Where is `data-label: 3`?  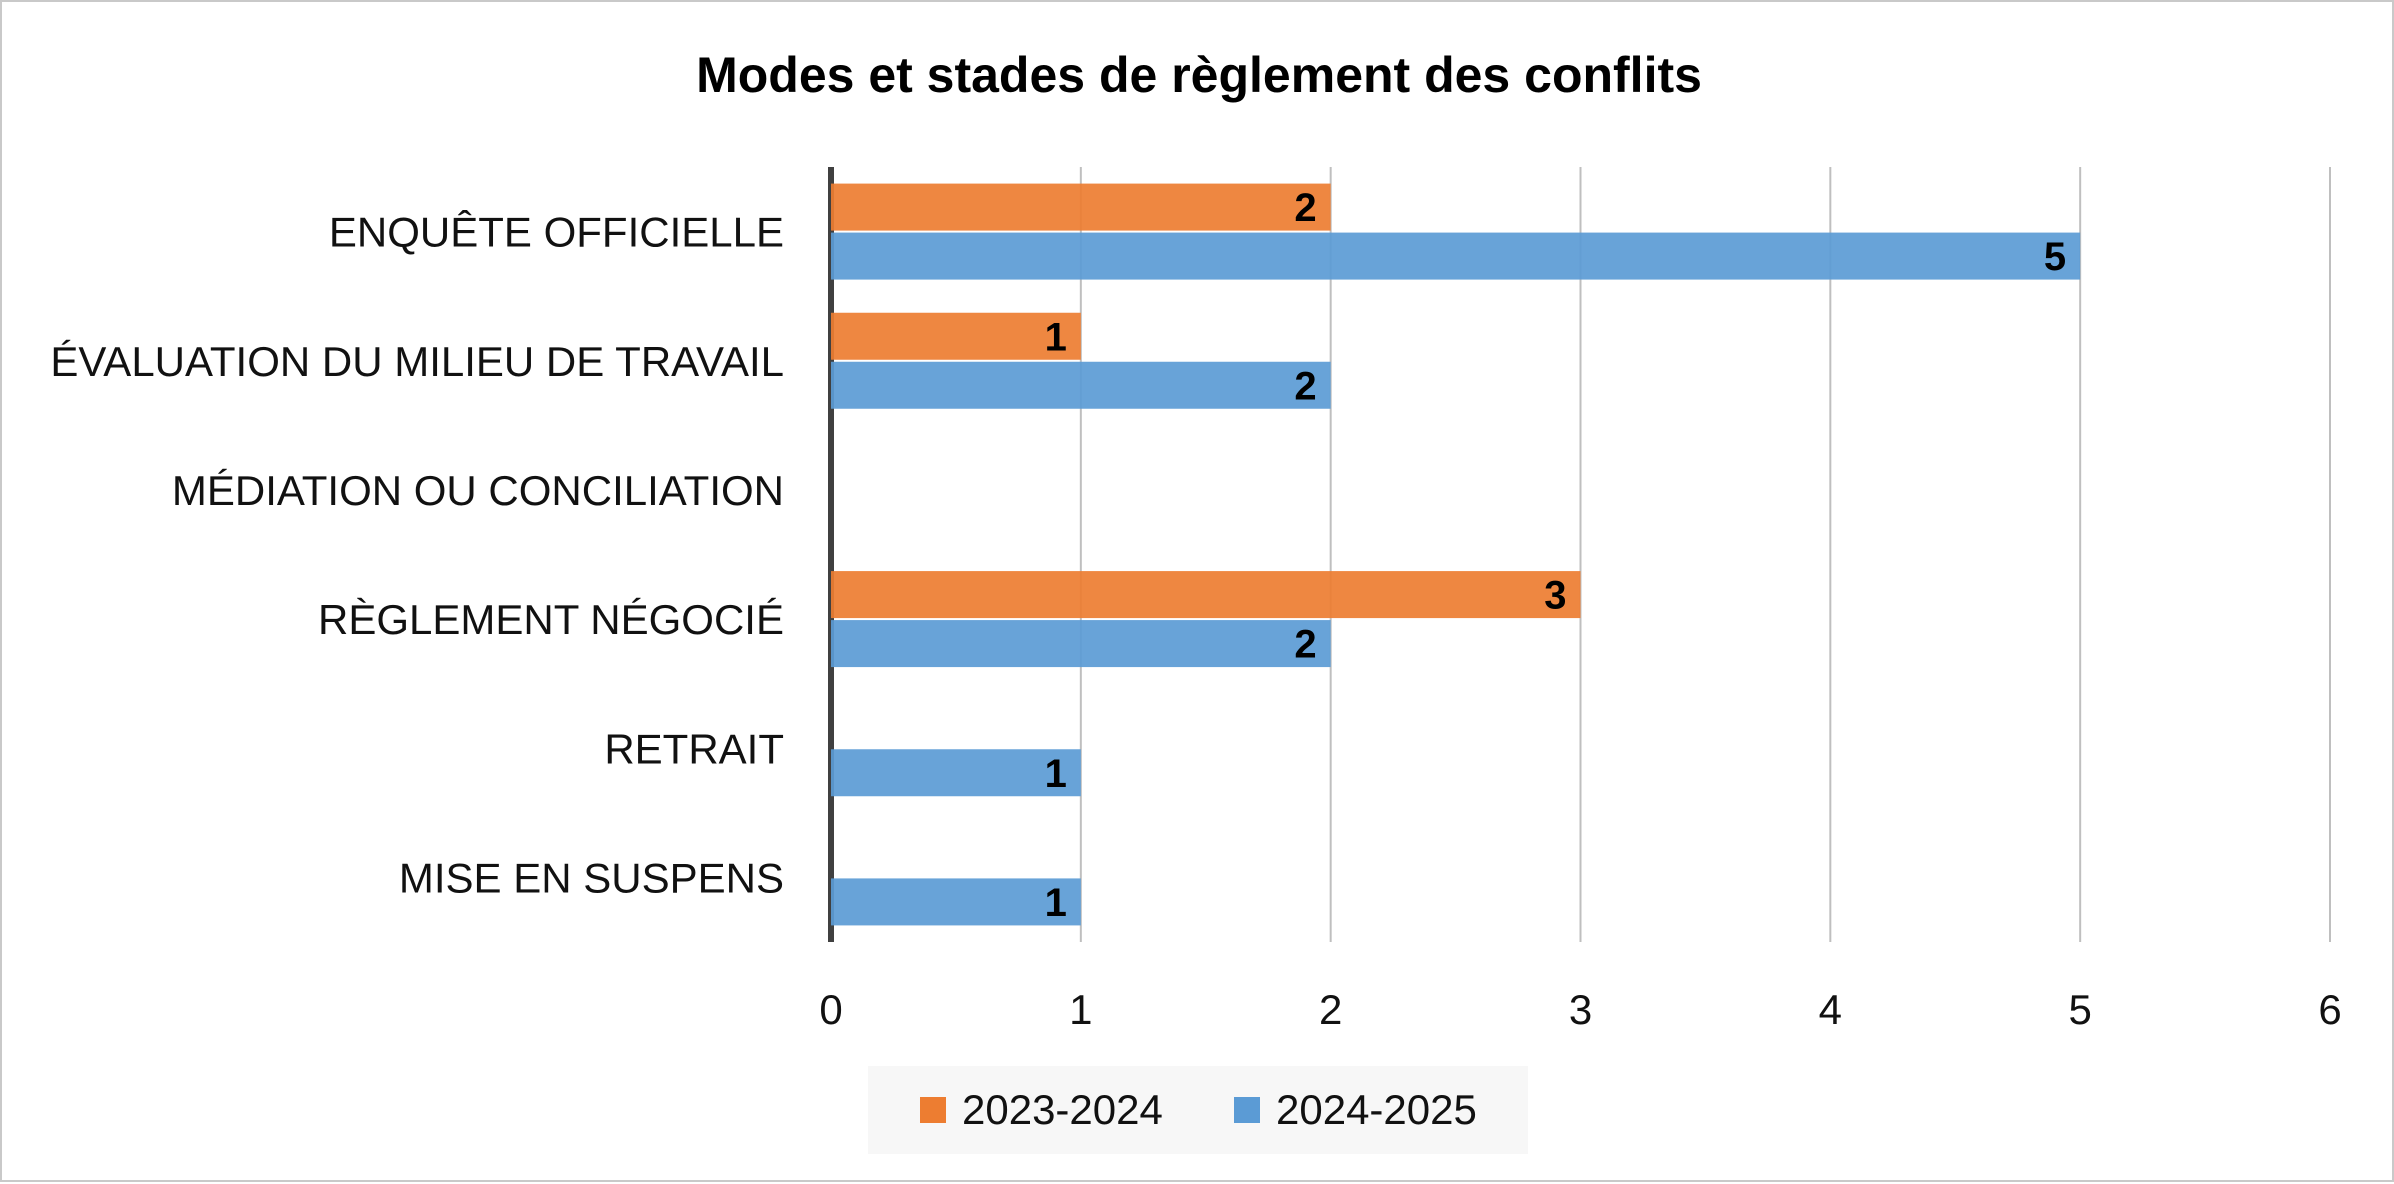
data-label: 3 is located at coordinates (1555, 596).